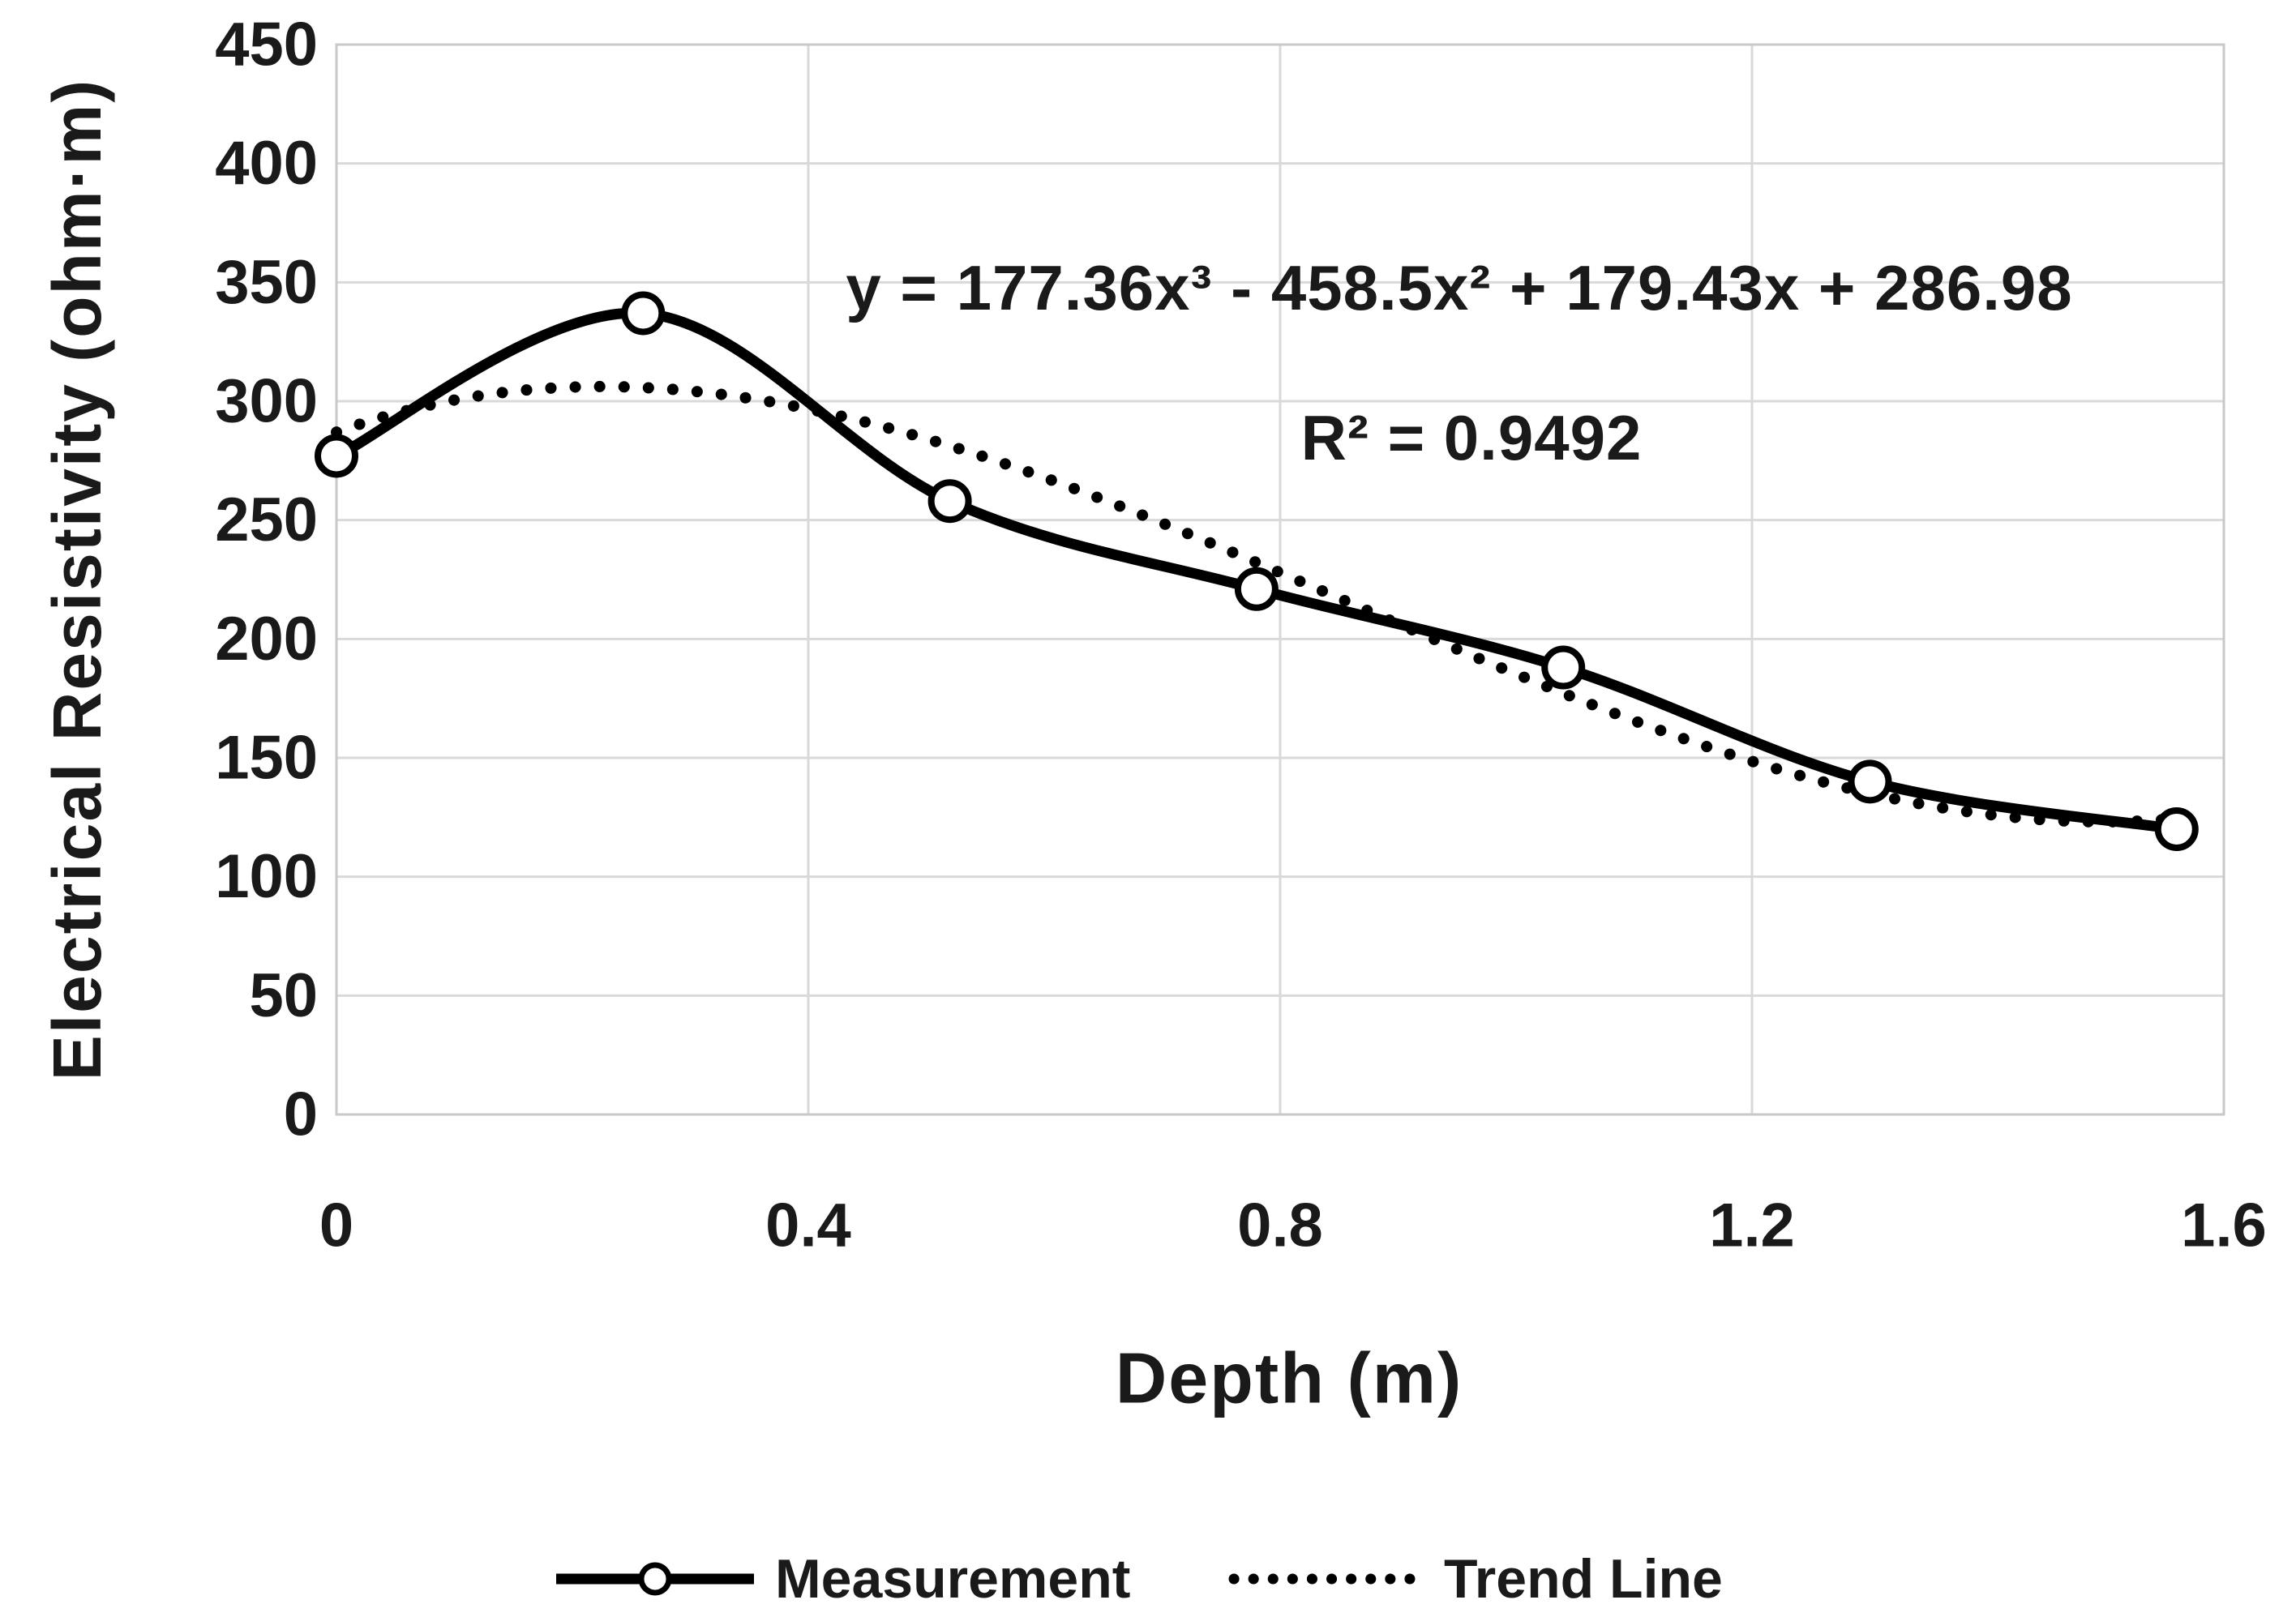 The width and height of the screenshot is (2296, 1617). Describe the element at coordinates (266, 520) in the screenshot. I see `y-tick-label: 250` at that location.